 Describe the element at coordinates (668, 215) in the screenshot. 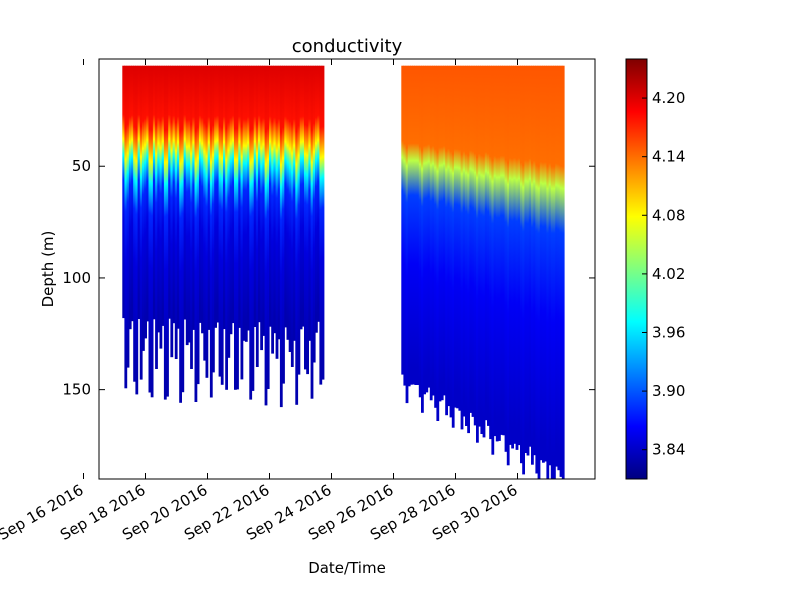

I see `colorbar-tick-label: 4.08` at that location.